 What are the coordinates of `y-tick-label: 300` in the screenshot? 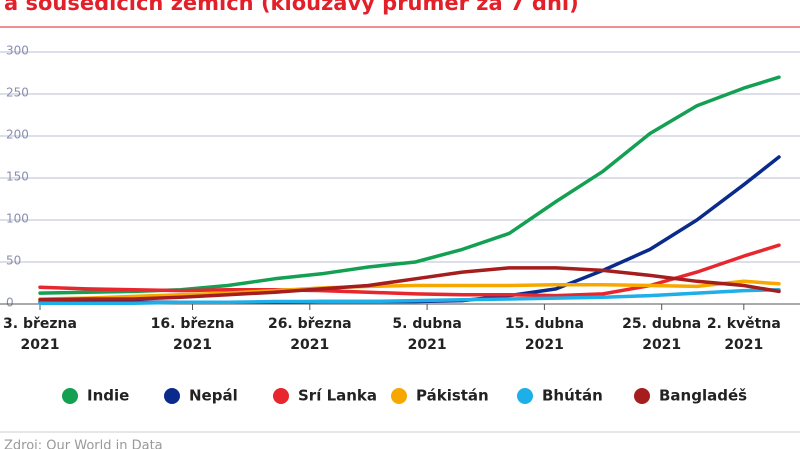 It's located at (17, 51).